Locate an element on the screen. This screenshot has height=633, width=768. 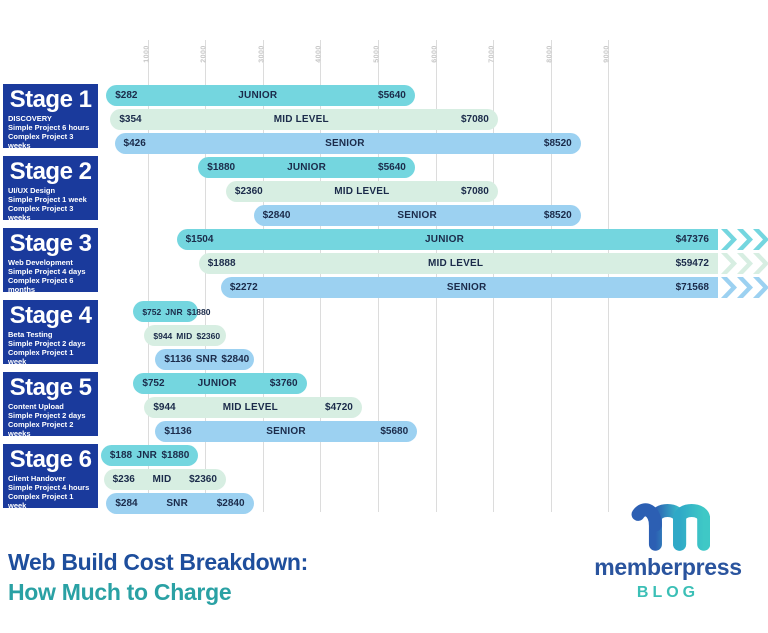
stage-simple-line: Simple Project 1 week is located at coordinates (47, 199).